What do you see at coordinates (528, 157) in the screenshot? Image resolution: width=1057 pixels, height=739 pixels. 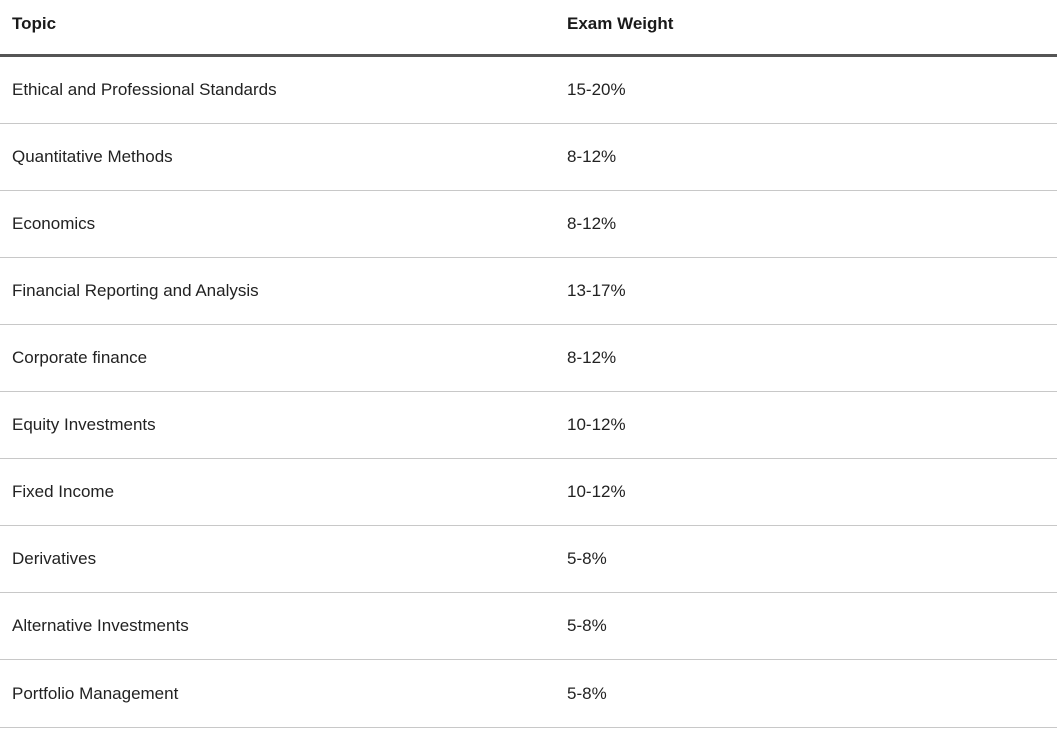 I see `table-row: Quantitative Methods 8-12%` at bounding box center [528, 157].